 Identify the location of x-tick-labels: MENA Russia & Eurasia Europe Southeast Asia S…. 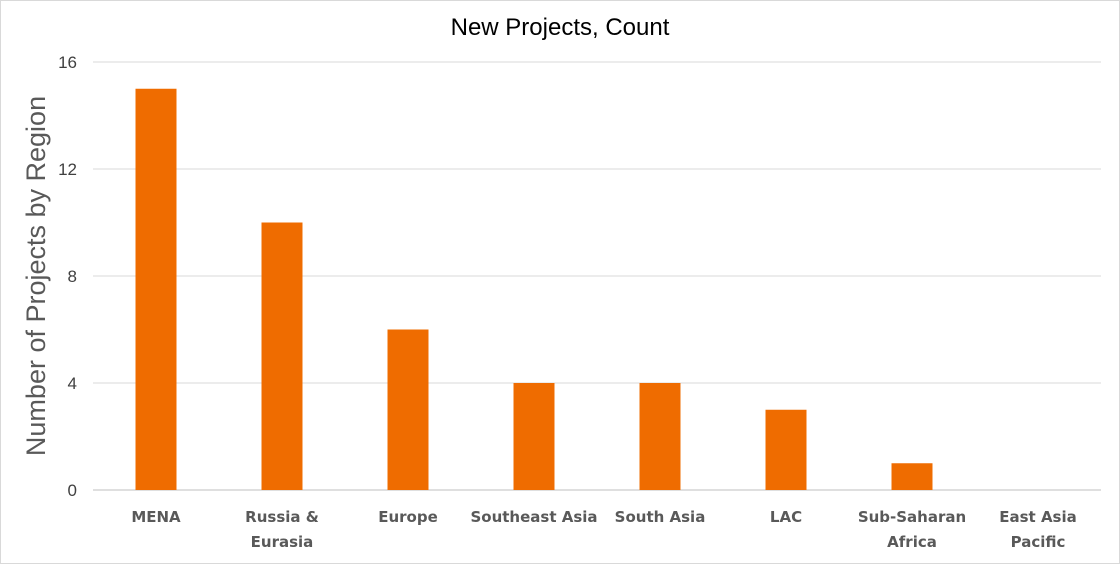
(603, 529).